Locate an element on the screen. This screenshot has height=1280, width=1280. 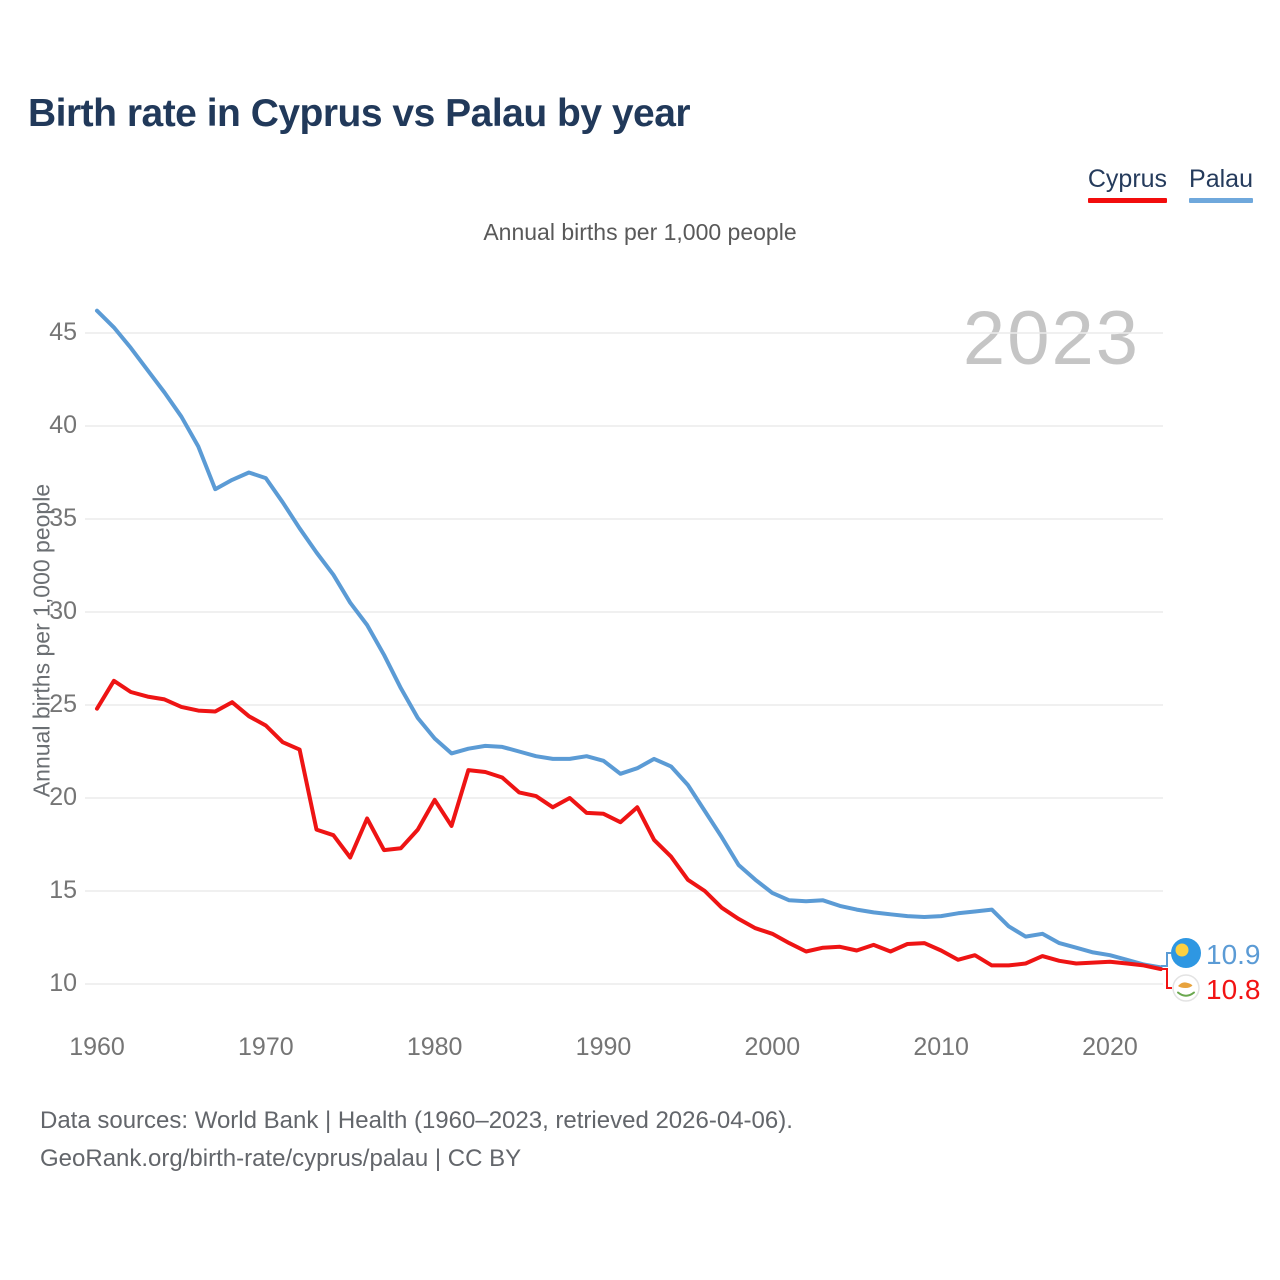
x-tick-2000: 2000 is located at coordinates (772, 1047).